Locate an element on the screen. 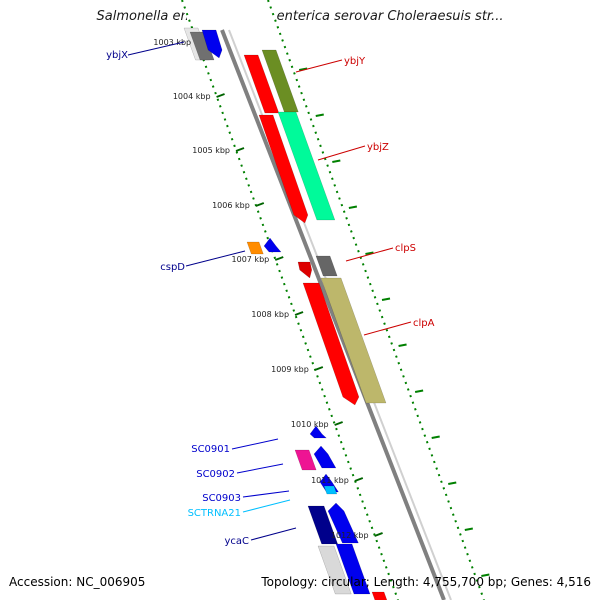 Image resolution: width=600 pixels, height=600 pixels. gene-label-sctrna21: SCTRNA21 is located at coordinates (214, 513).